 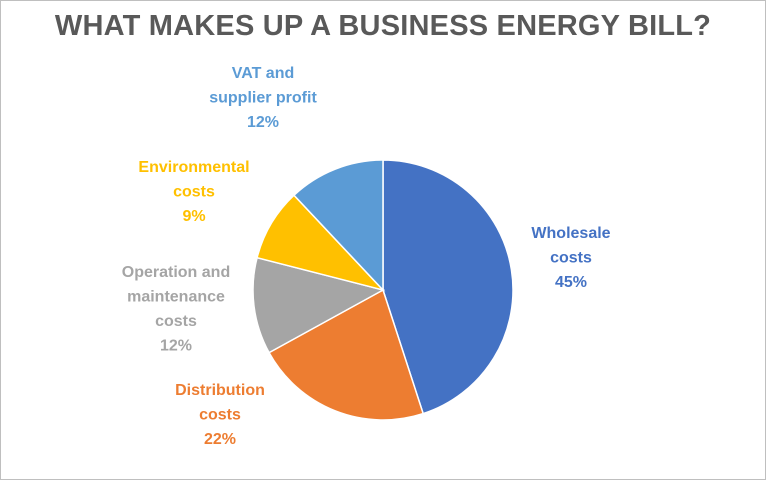 What do you see at coordinates (193, 216) in the screenshot?
I see `data-label-value: 9%` at bounding box center [193, 216].